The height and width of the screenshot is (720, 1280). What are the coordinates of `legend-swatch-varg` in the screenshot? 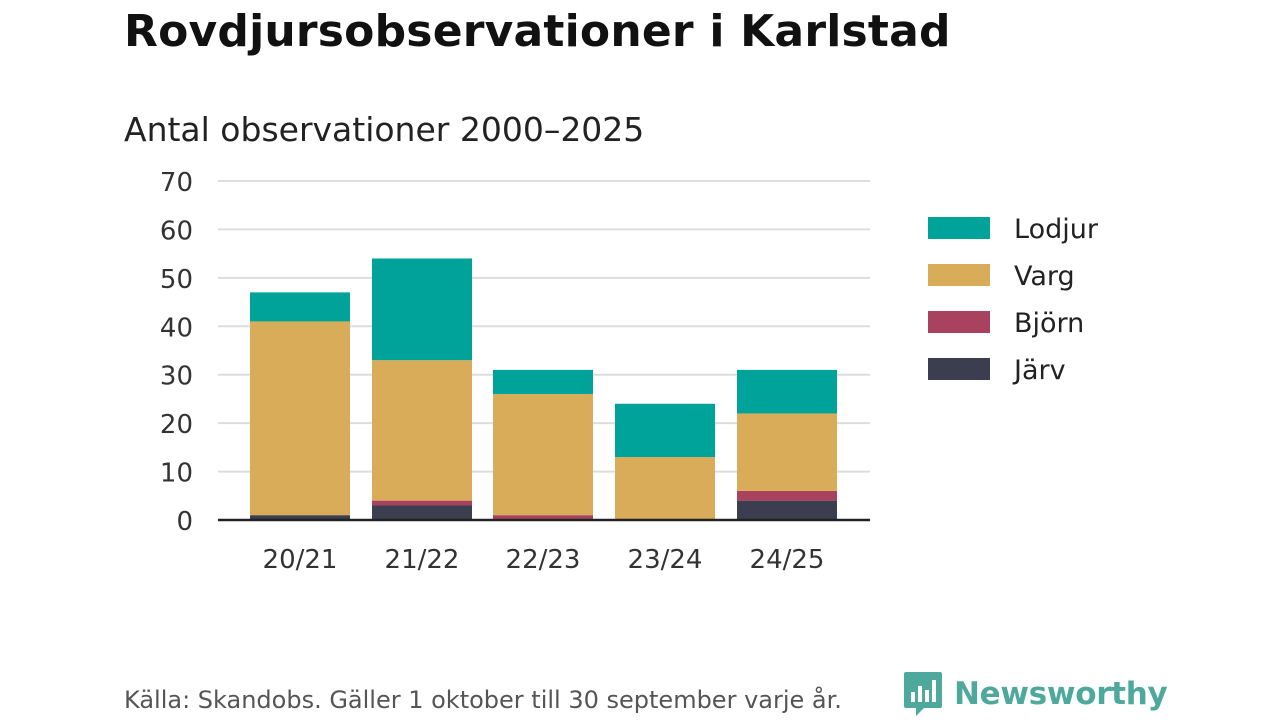 It's located at (959, 275).